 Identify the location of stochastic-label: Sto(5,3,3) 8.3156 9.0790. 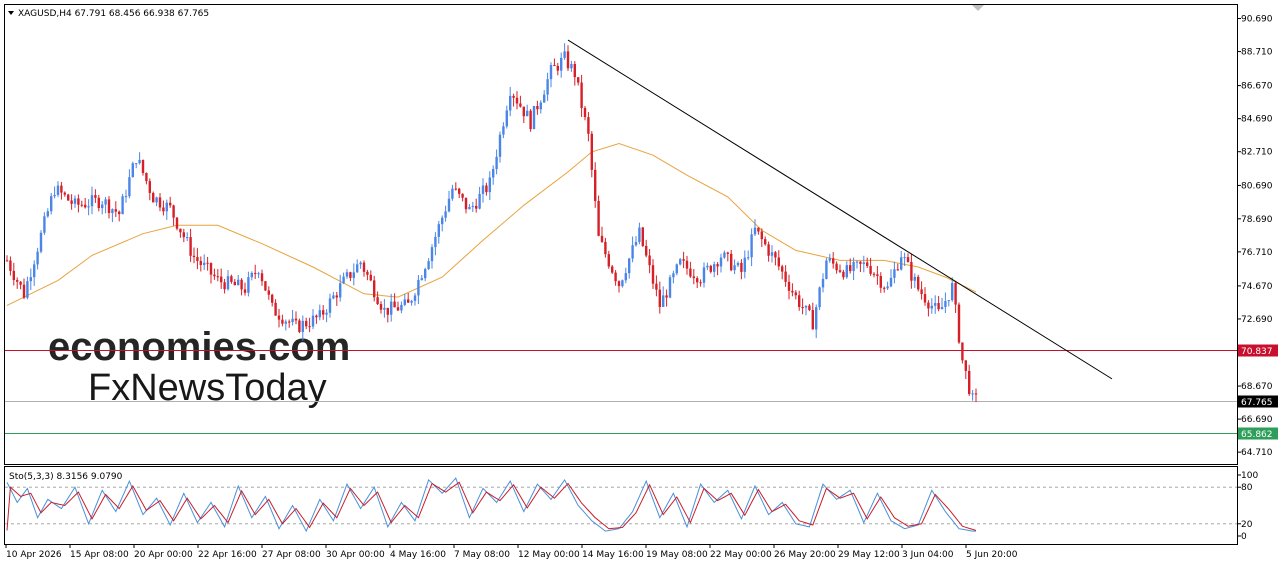
(66, 477).